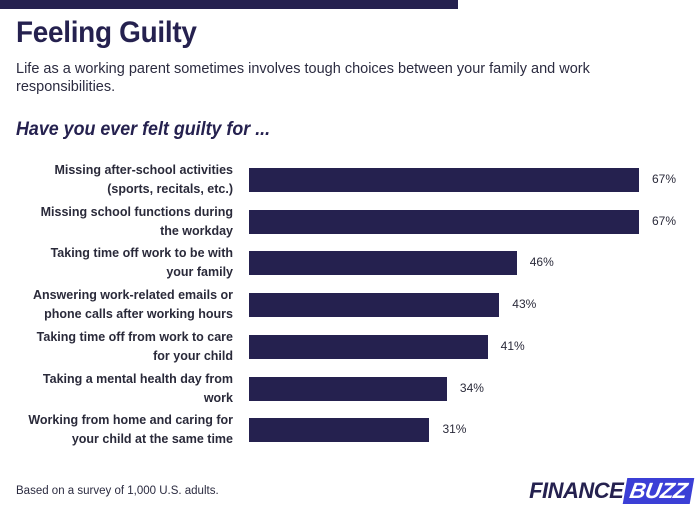 The image size is (700, 515). Describe the element at coordinates (130, 420) in the screenshot. I see `category-label-line: Working from home and caring for` at that location.